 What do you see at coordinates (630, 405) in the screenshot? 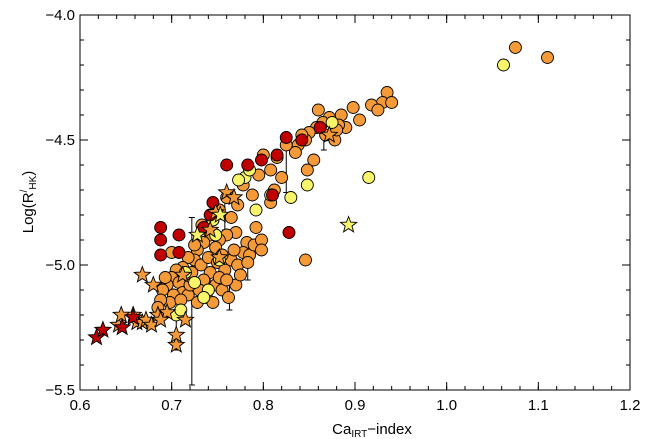
I see `x-tick-label: 1.2` at bounding box center [630, 405].